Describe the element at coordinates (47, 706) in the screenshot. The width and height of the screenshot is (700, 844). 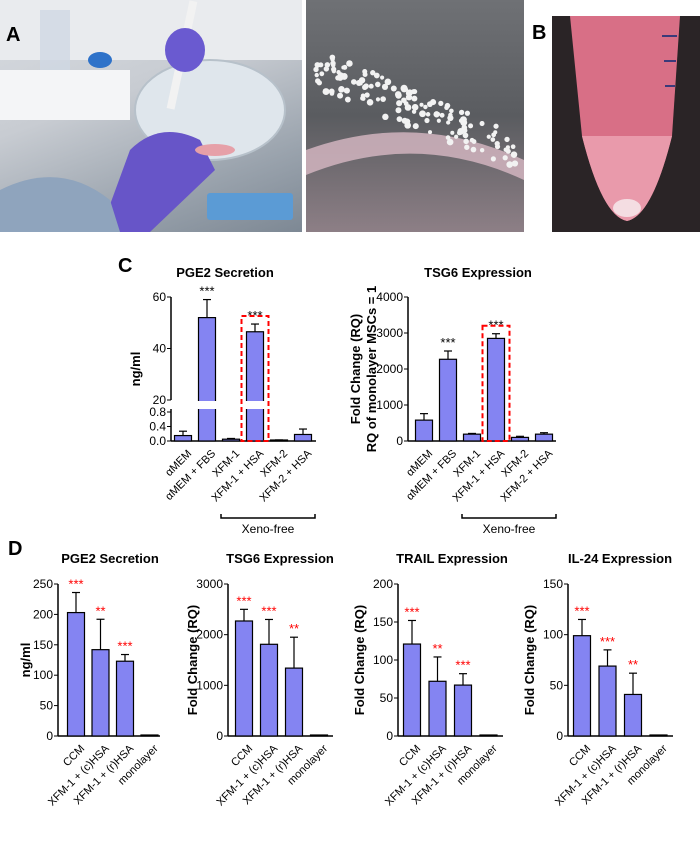
I see `y-tick-label: 50` at that location.